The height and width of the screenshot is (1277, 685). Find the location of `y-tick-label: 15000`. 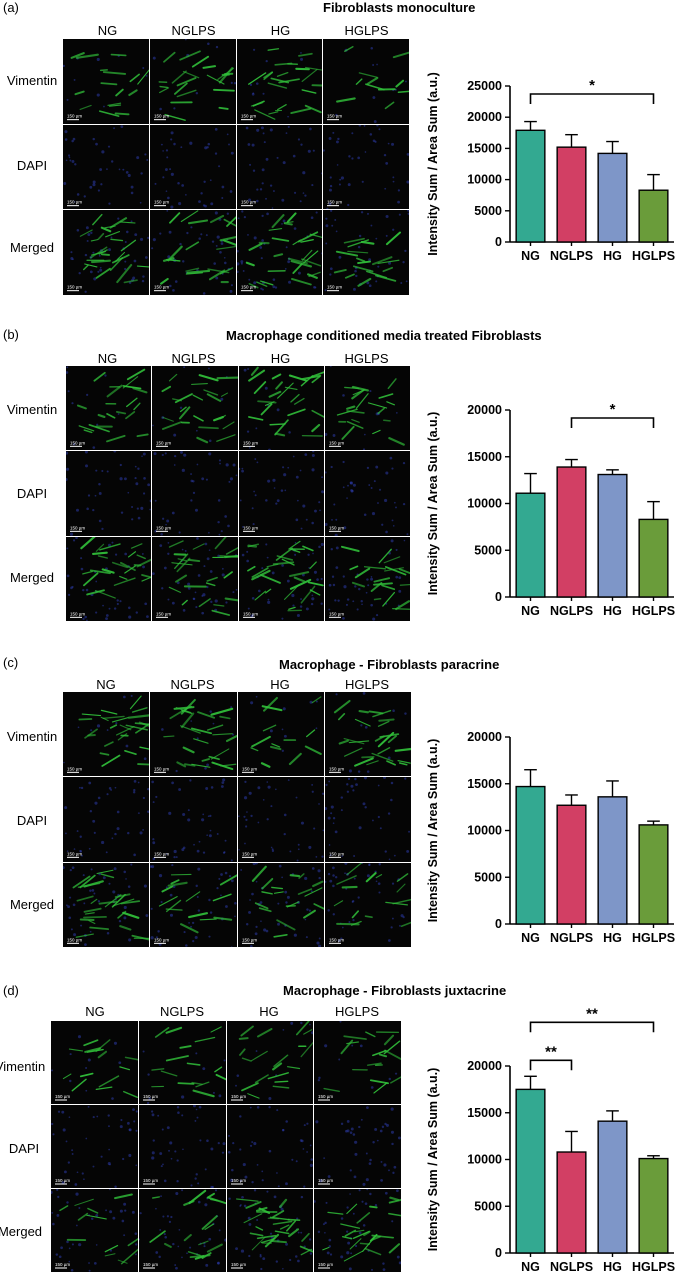

y-tick-label: 15000 is located at coordinates (484, 148).